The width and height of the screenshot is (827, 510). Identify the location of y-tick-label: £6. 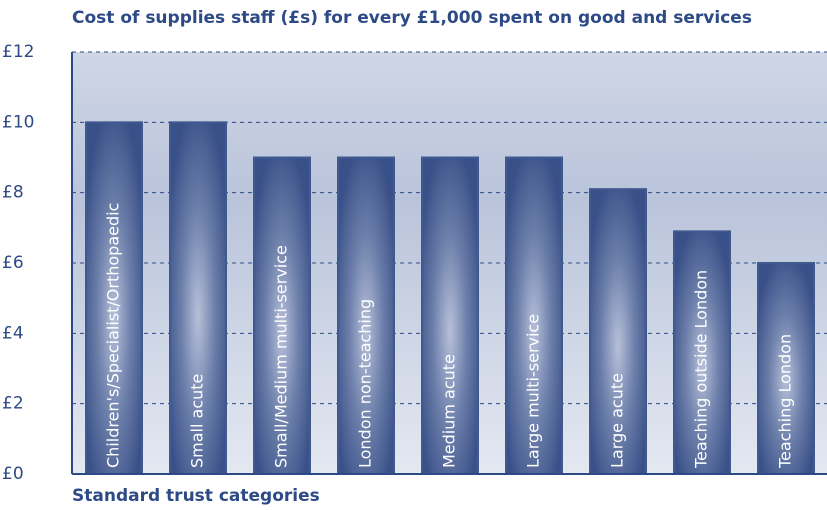
(13, 263).